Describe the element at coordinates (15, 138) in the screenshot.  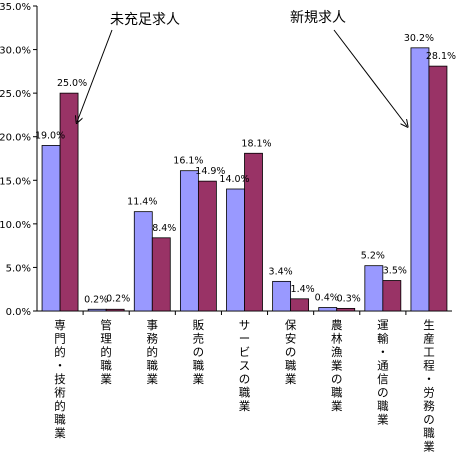
I see `y-tick-label: 20.0%` at that location.